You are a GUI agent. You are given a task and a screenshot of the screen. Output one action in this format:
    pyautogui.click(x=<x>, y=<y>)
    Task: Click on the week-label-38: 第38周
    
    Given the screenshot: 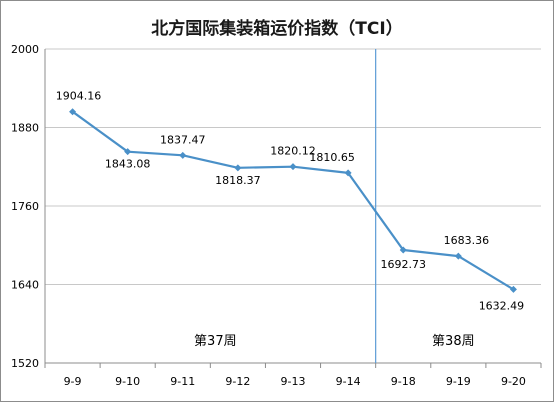 What is the action you would take?
    pyautogui.click(x=453, y=341)
    